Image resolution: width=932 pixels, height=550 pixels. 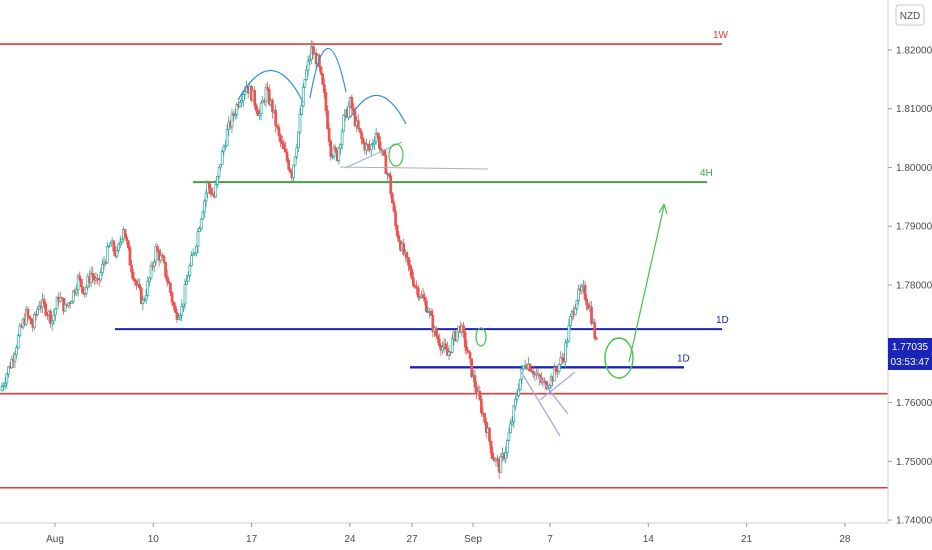 I want to click on price-tick-label: 1.78000, so click(x=914, y=286).